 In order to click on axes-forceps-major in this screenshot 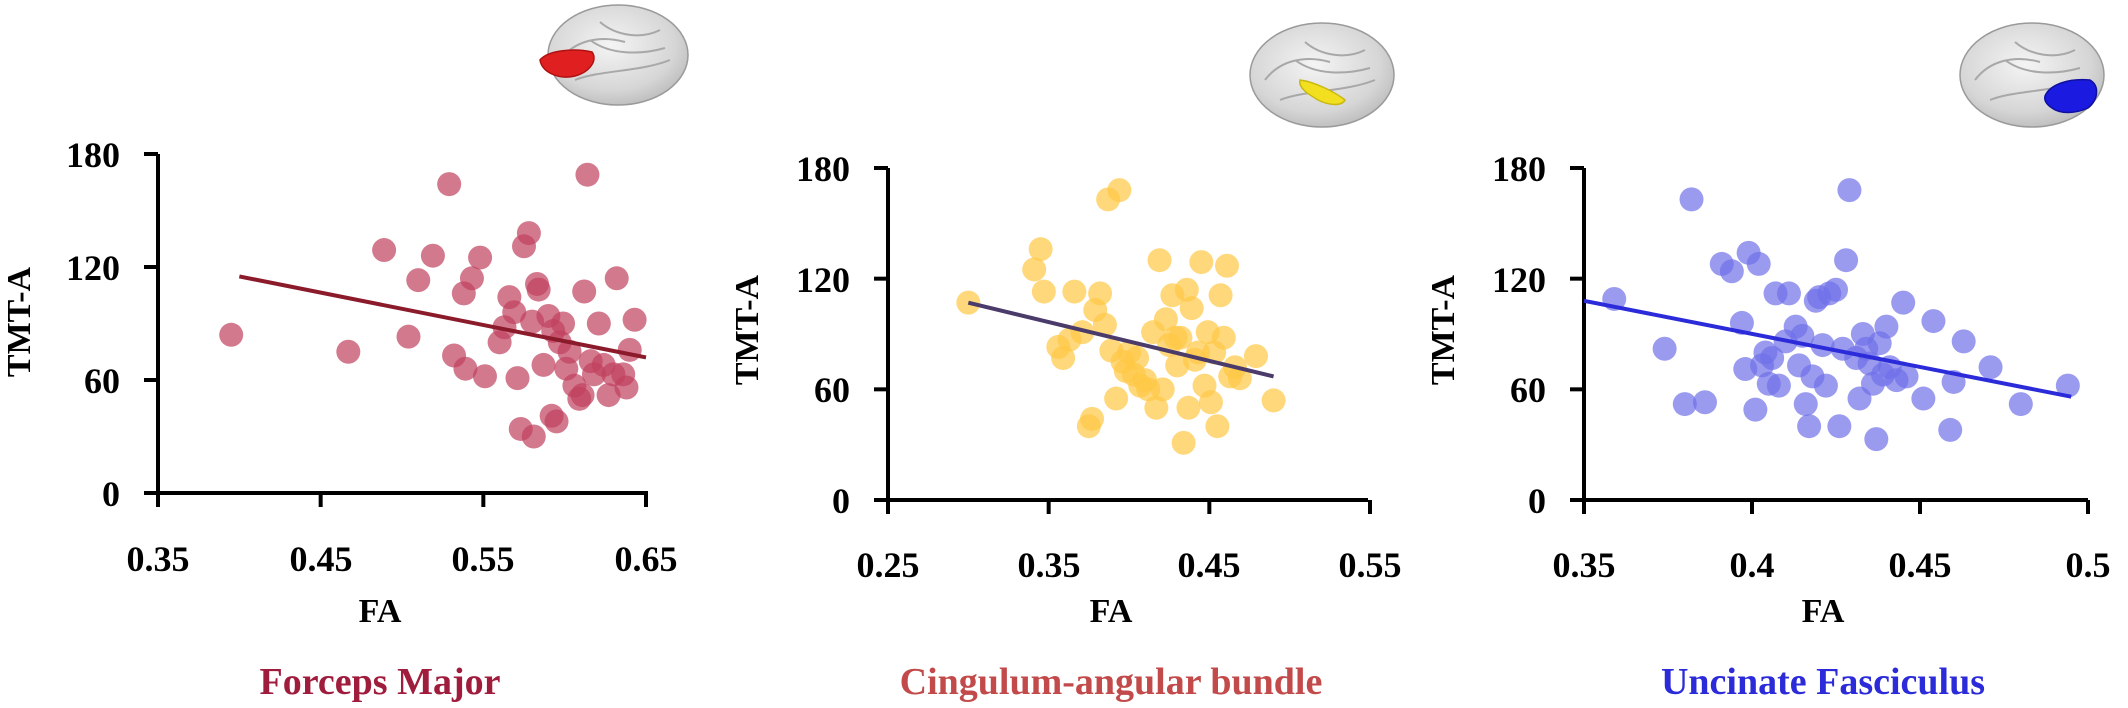, I will do `click(396, 329)`.